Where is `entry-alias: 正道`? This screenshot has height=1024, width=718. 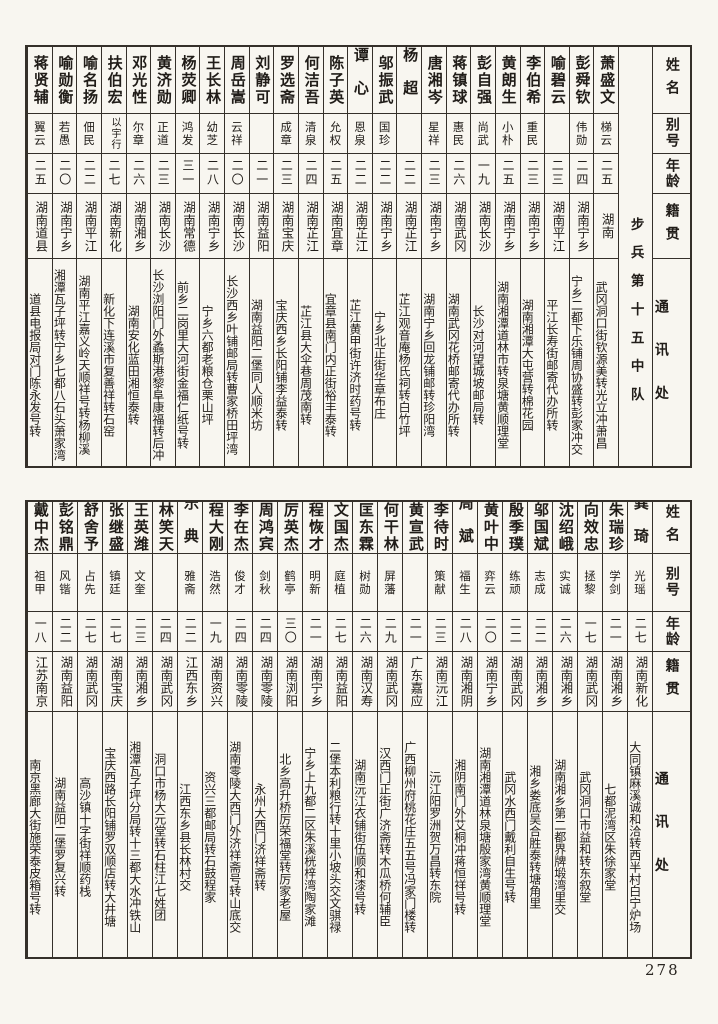 entry-alias: 正道 is located at coordinates (162, 133).